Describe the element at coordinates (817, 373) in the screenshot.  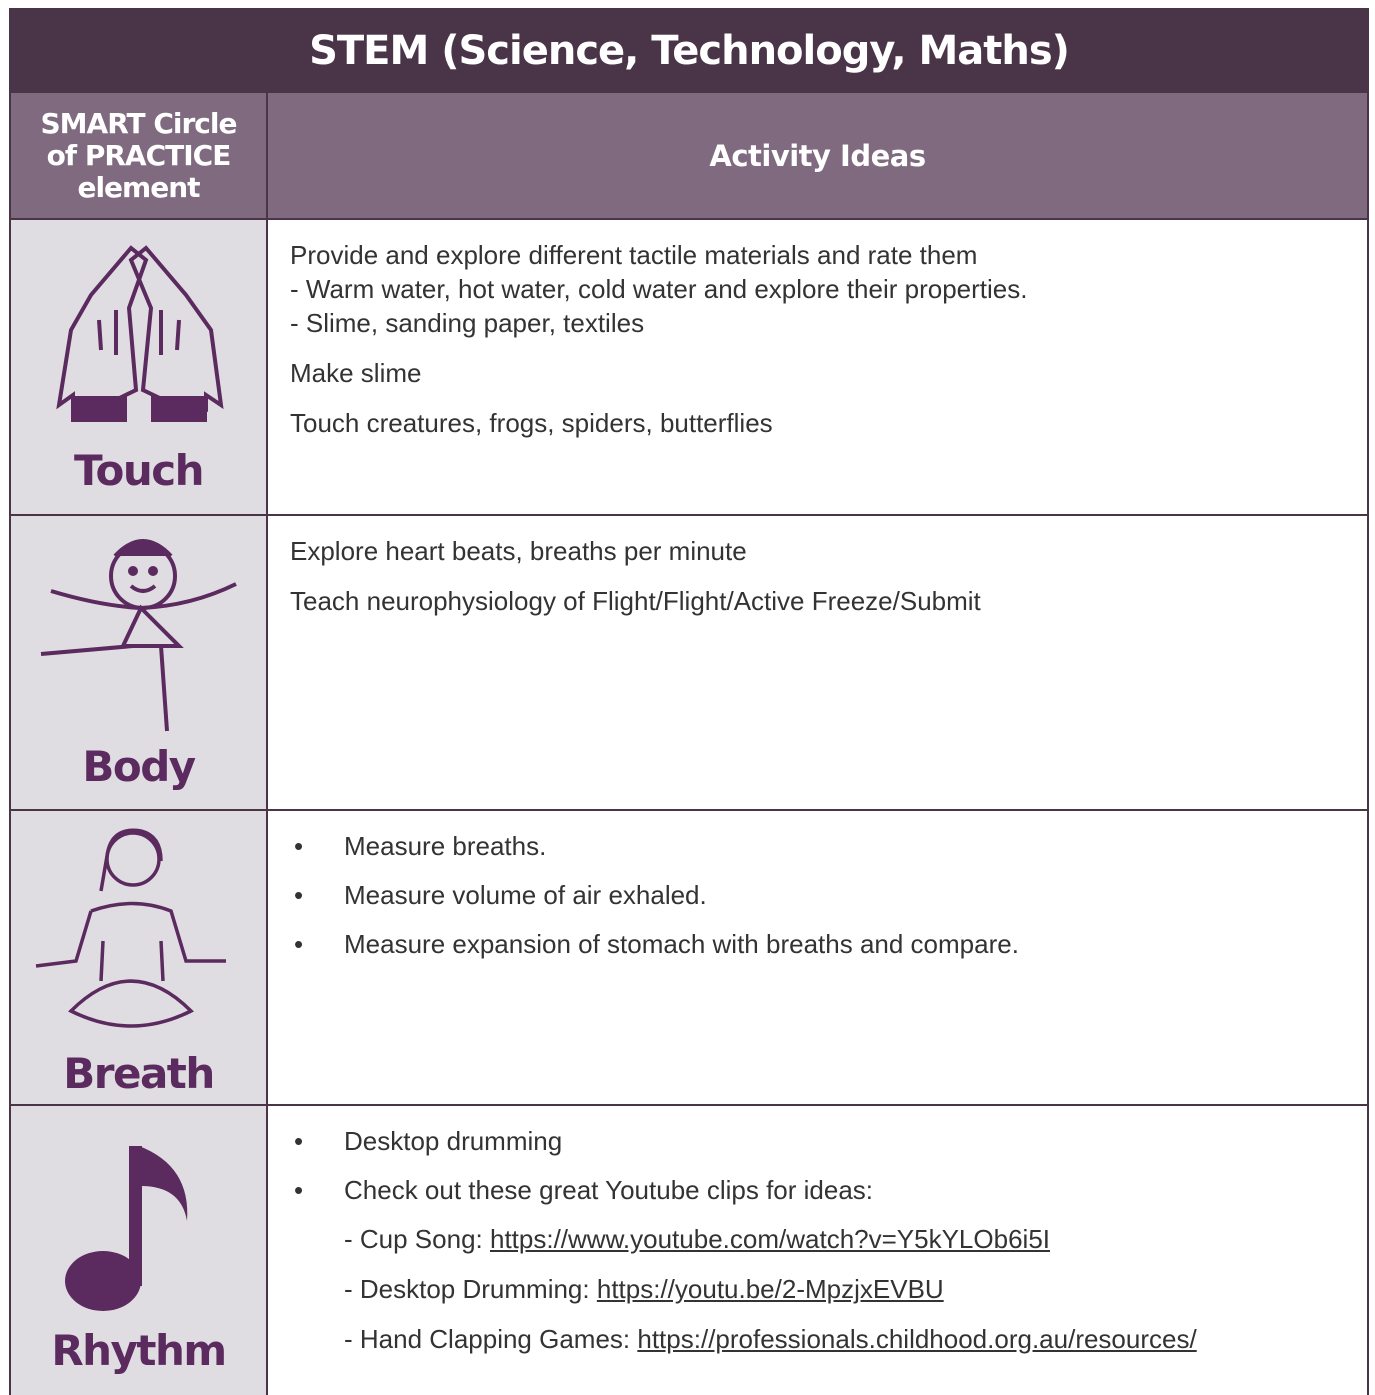
I see `paragraph: Make slime` at that location.